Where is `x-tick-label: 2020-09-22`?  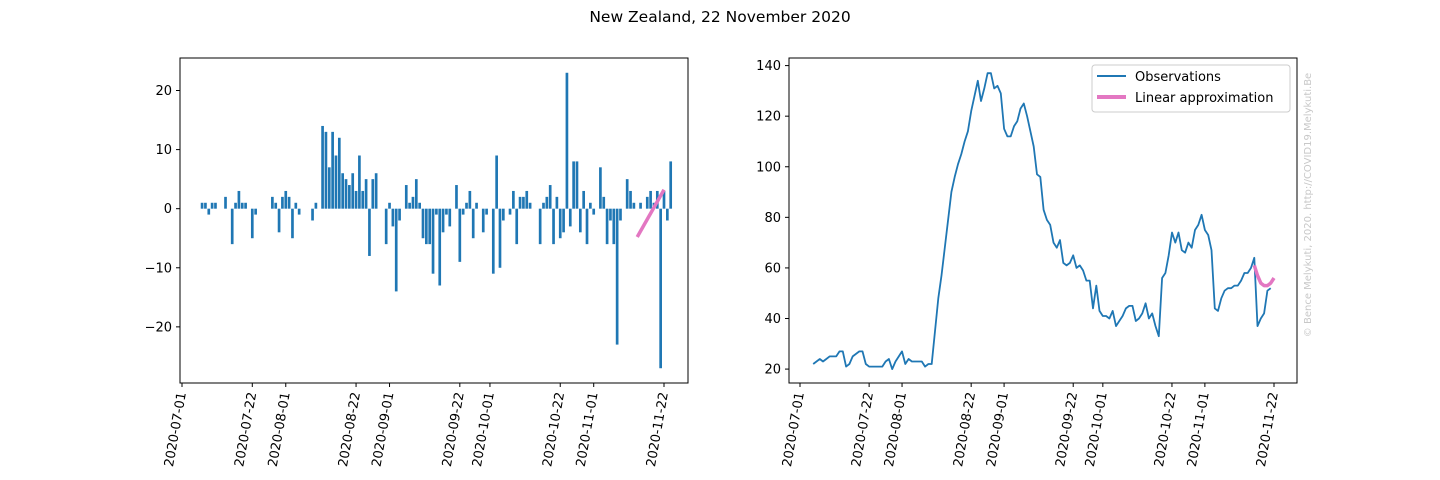 x-tick-label: 2020-09-22 is located at coordinates (454, 429).